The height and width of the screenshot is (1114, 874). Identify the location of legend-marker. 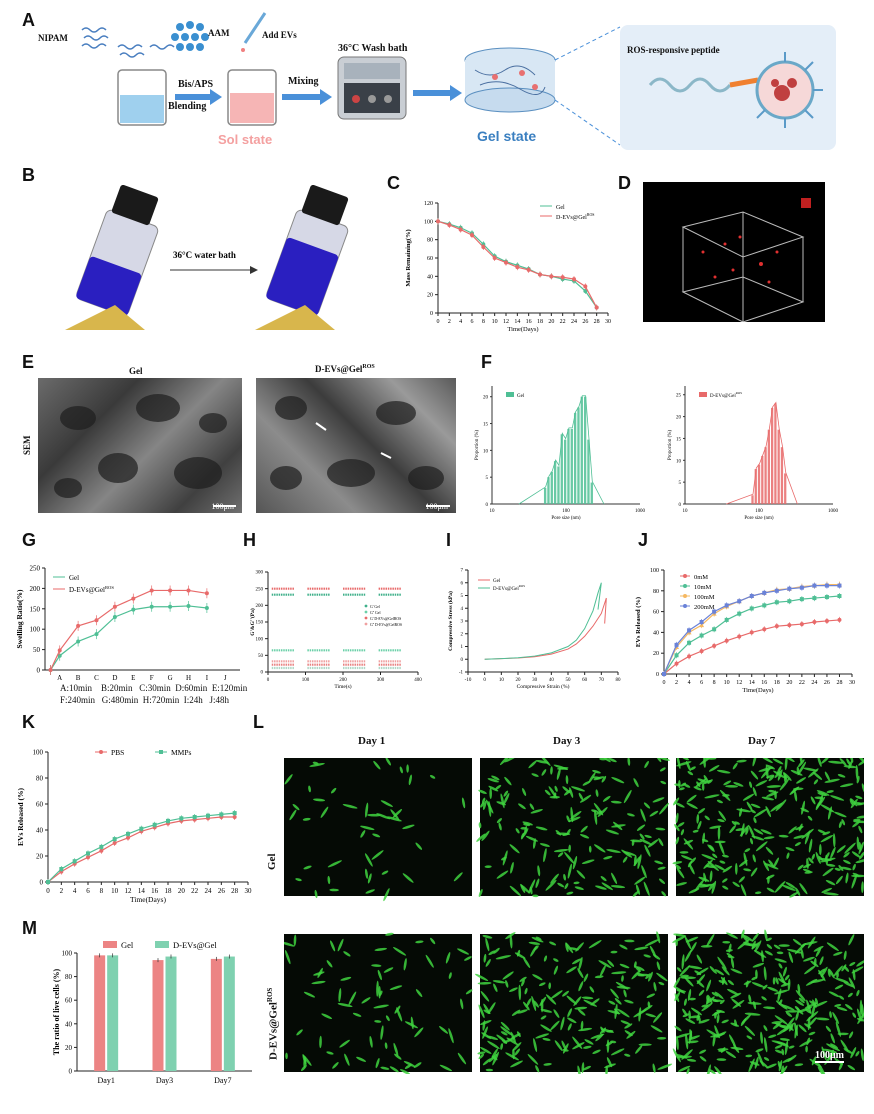
(685, 576).